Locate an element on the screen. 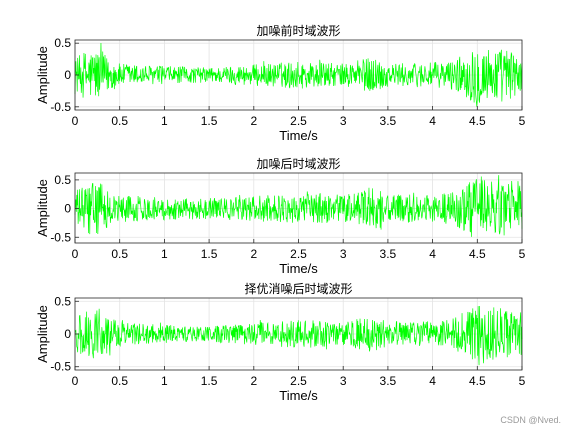  watermark: CSDN @Nved. is located at coordinates (530, 420).